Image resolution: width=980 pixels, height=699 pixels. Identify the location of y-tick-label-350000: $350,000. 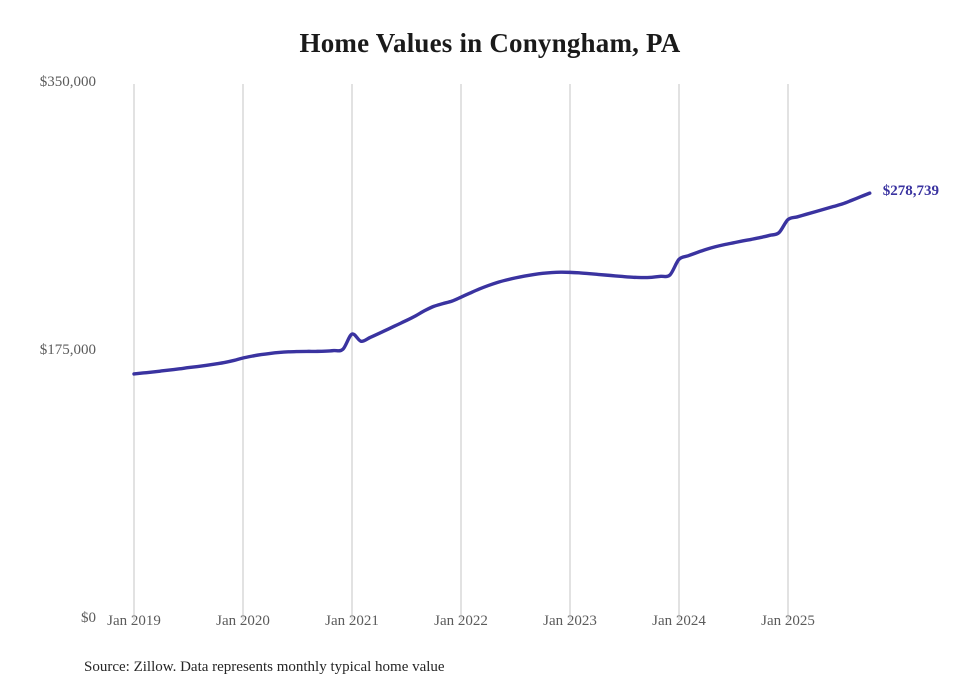
(67, 82).